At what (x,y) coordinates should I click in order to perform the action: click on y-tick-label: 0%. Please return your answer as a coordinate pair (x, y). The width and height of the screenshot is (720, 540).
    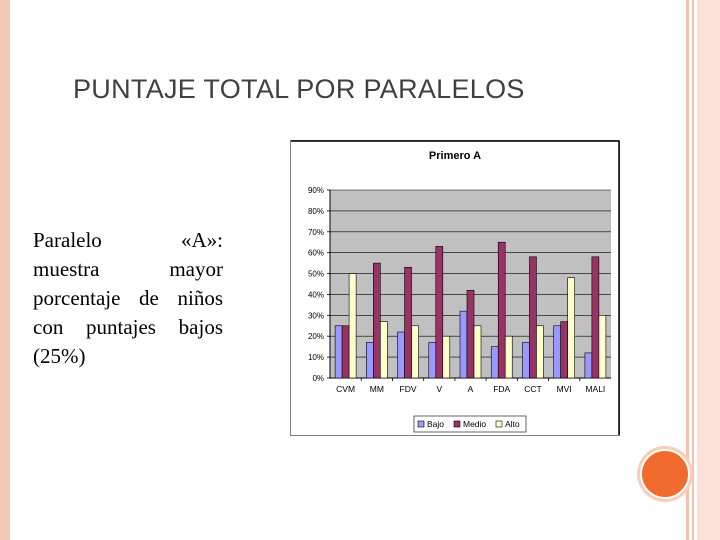
    Looking at the image, I should click on (318, 378).